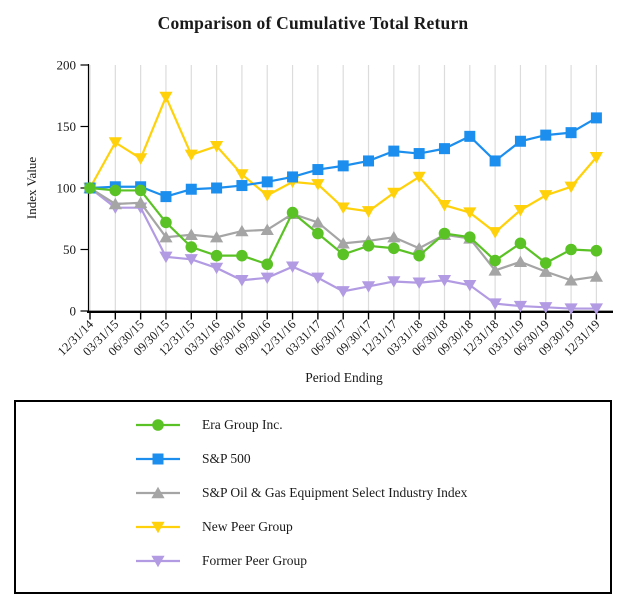 The height and width of the screenshot is (594, 626). Describe the element at coordinates (31, 188) in the screenshot. I see `svg-text: Index Value` at that location.